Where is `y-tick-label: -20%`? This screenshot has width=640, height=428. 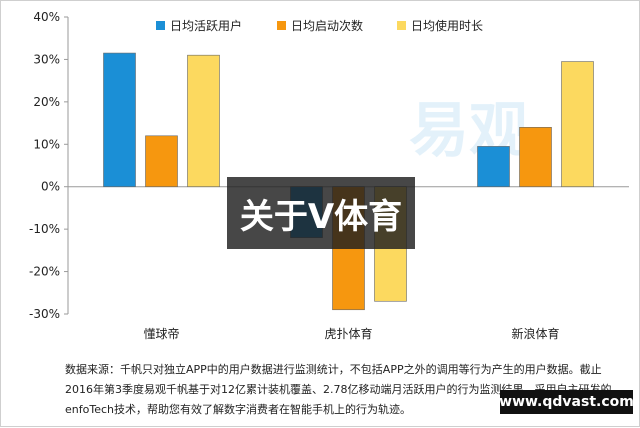 y-tick-label: -20% is located at coordinates (44, 272).